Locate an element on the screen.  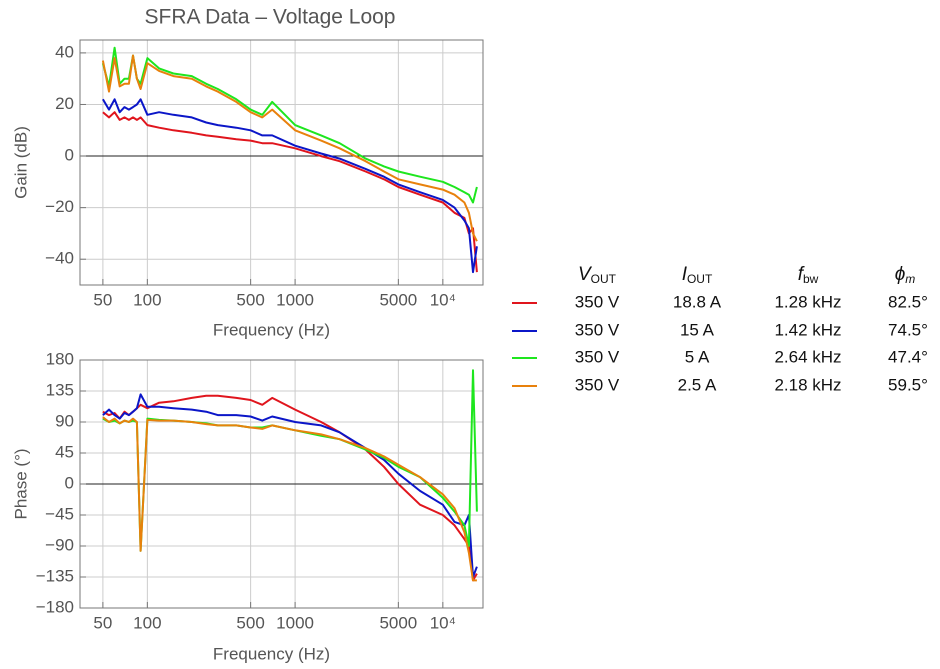
y-axis-label: Gain (dB) is located at coordinates (20, 162).